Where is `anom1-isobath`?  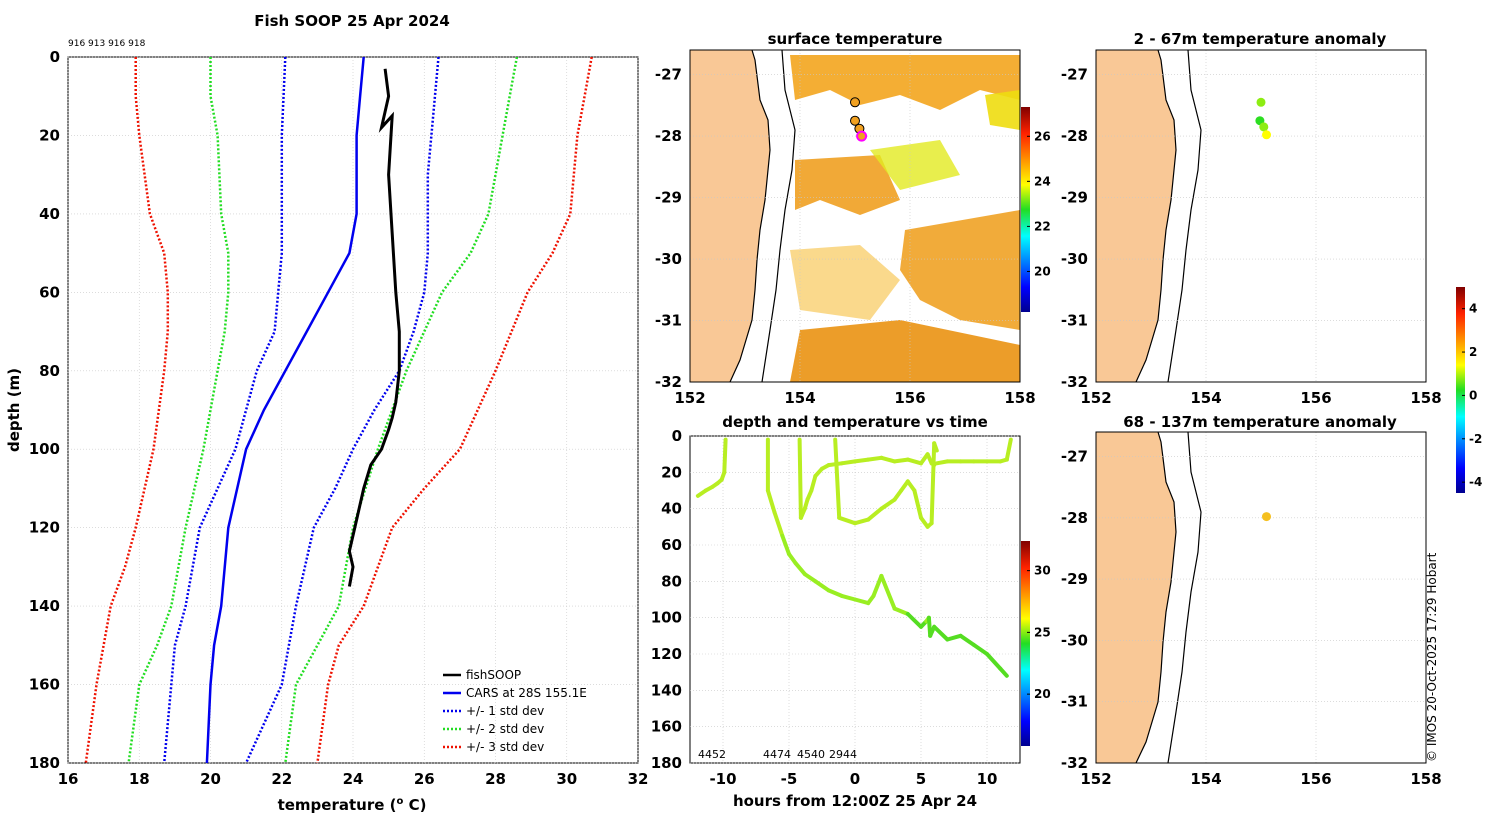
anom1-isobath is located at coordinates (1184, 216).